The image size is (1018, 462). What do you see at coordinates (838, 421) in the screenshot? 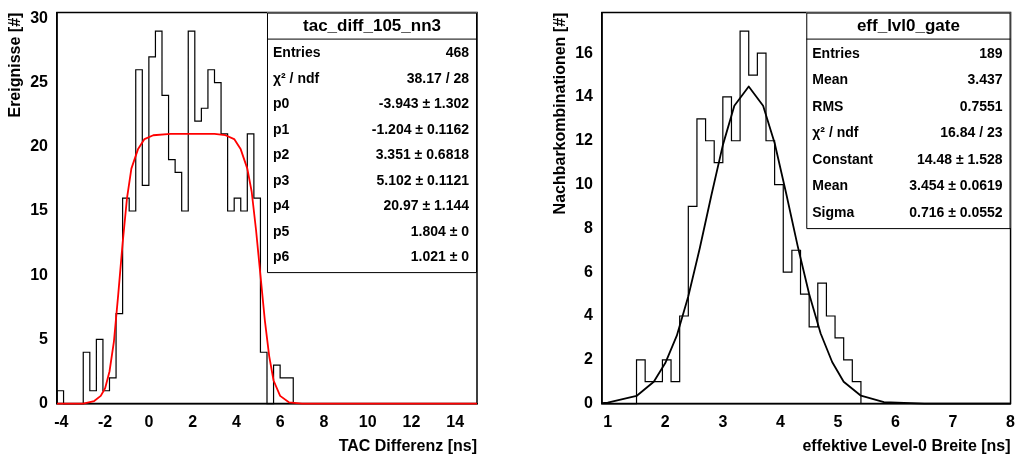
I see `x-tick-label: 5` at bounding box center [838, 421].